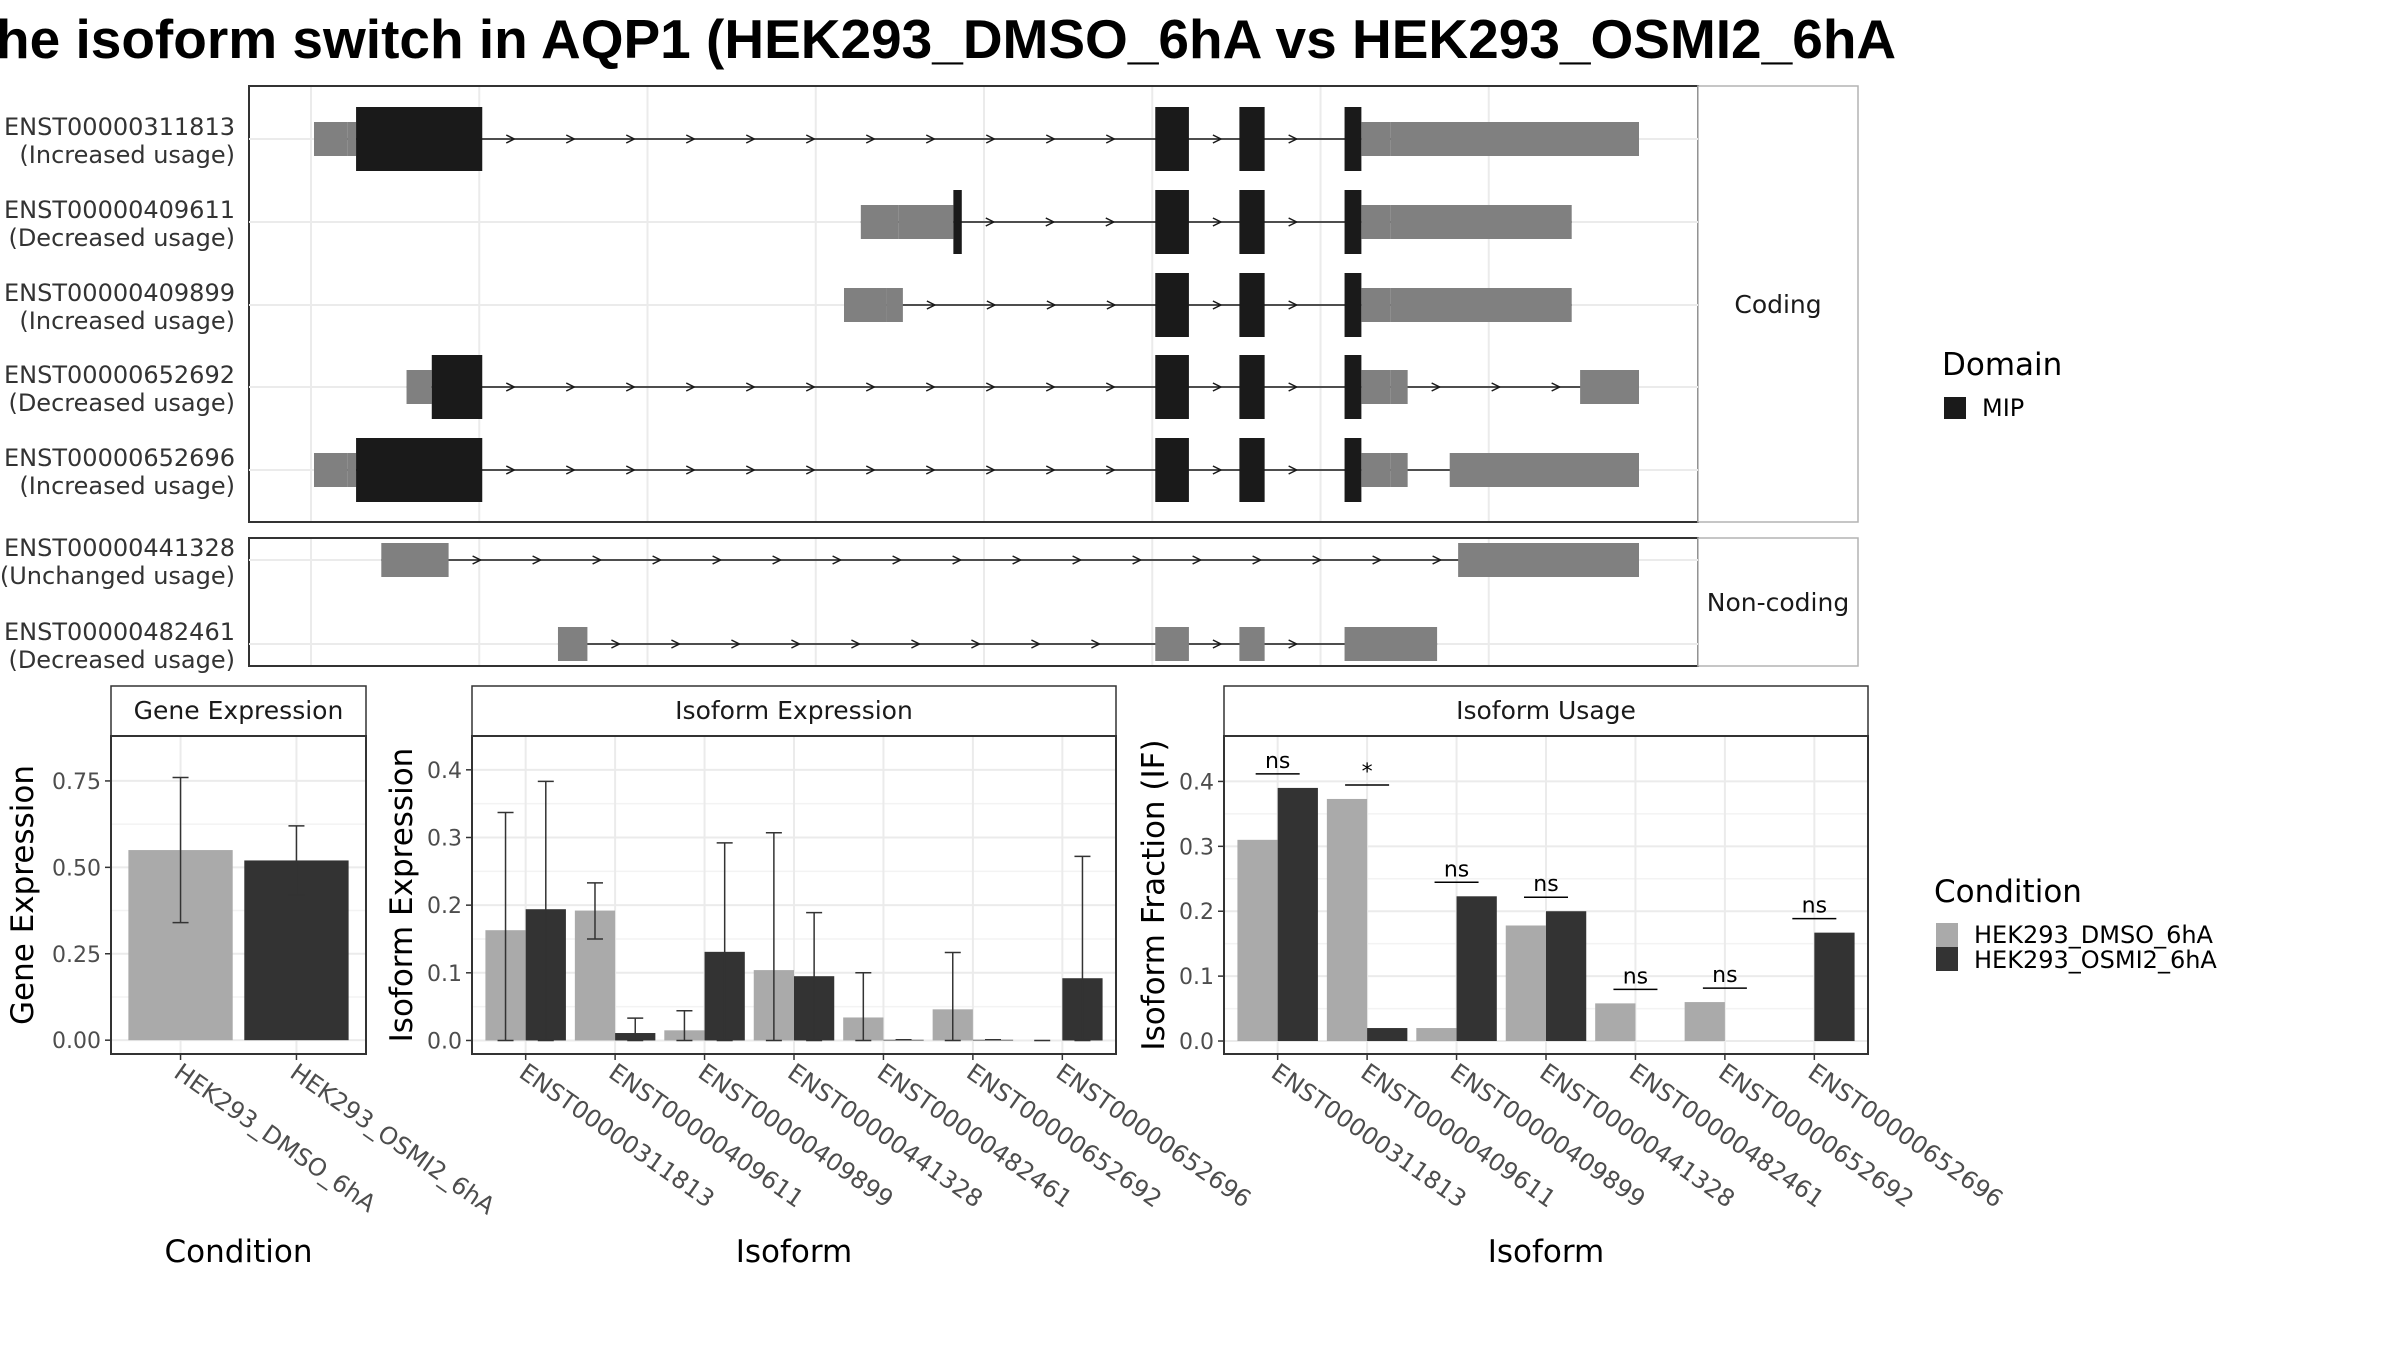 The height and width of the screenshot is (1350, 2400). Describe the element at coordinates (1196, 912) in the screenshot. I see `y-tick-label: 0.2` at that location.